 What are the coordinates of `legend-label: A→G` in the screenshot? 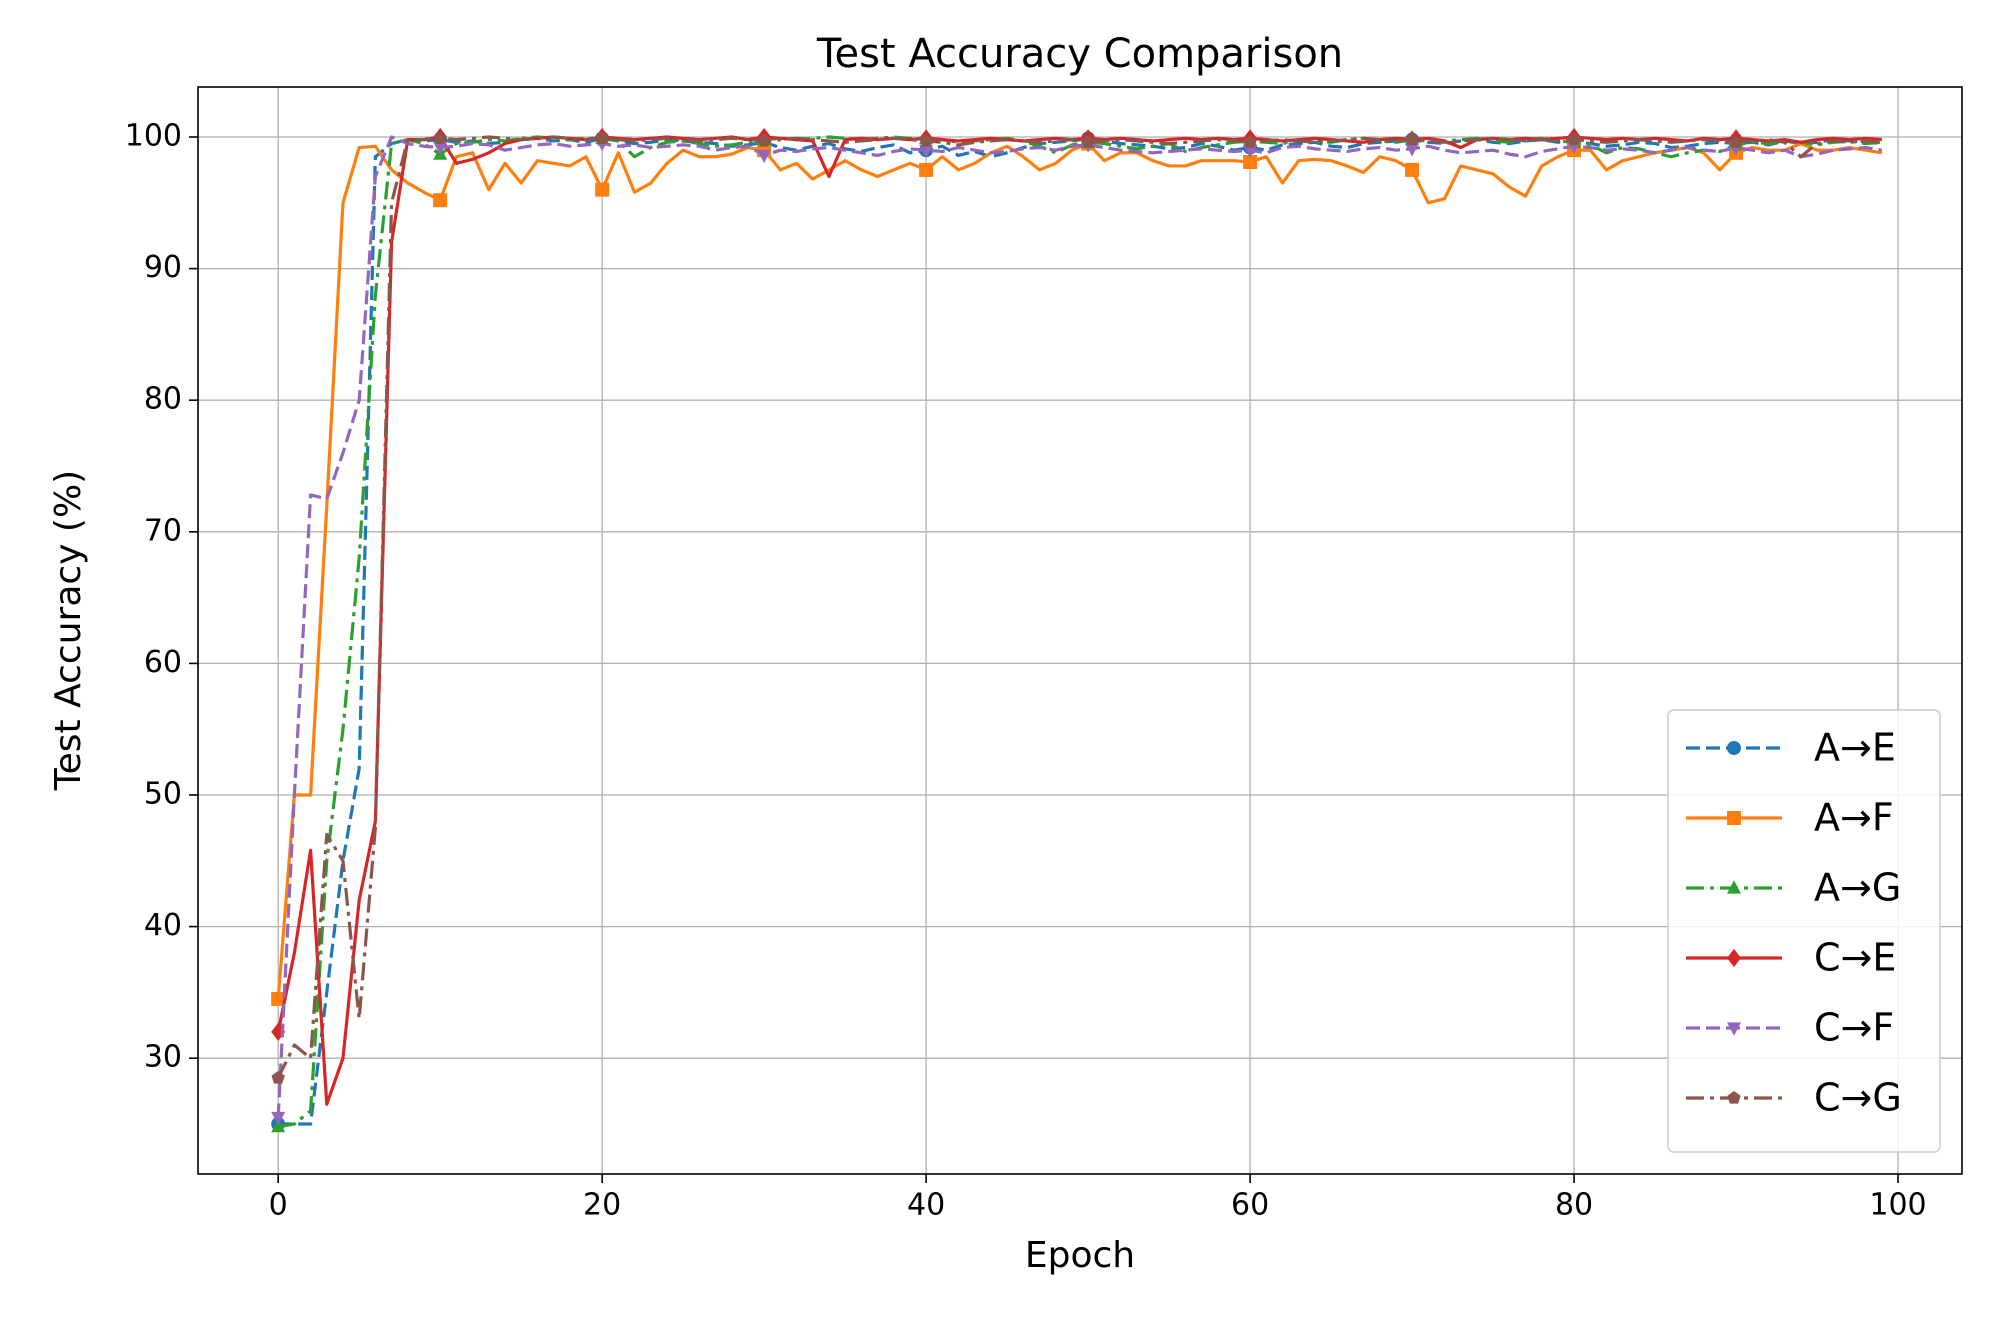 It's located at (1857, 888).